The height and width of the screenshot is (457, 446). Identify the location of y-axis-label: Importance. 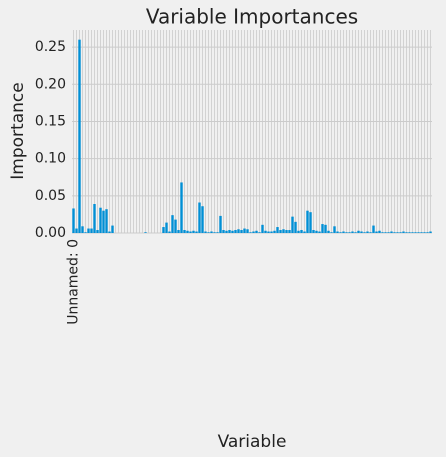
(18, 130).